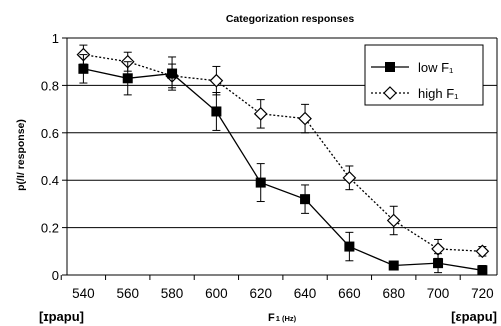  I want to click on endpoint-label-left: [ɪpapu], so click(61, 316).